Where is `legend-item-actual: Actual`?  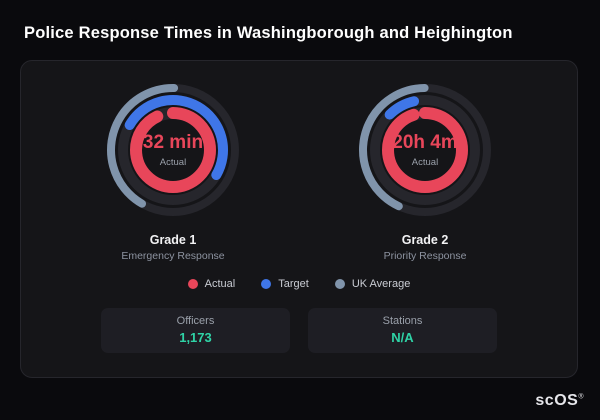
legend-item-actual: Actual is located at coordinates (211, 284).